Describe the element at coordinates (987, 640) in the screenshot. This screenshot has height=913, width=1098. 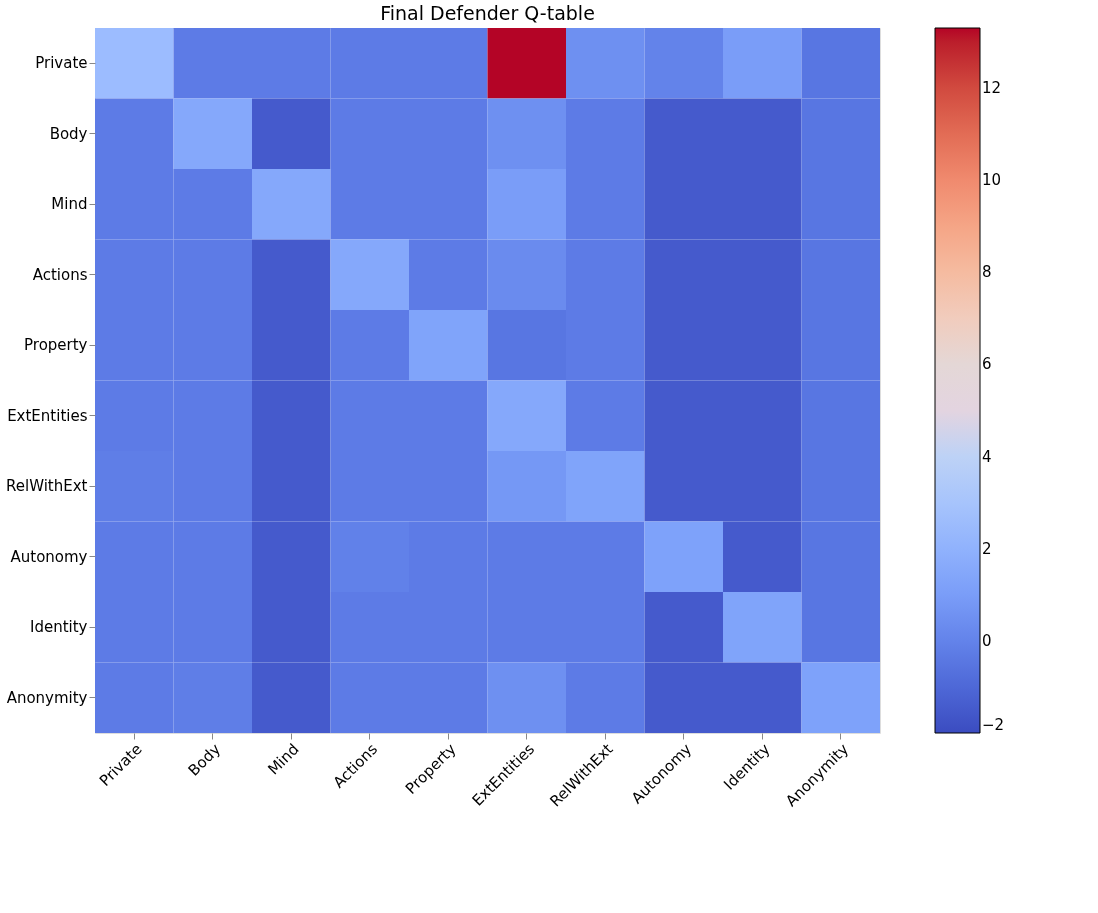
I see `color-bar-label: 0` at that location.